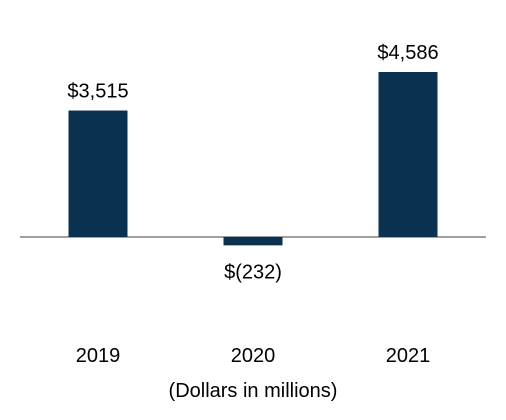  Describe the element at coordinates (97, 92) in the screenshot. I see `data-label-2019: $3,515` at that location.